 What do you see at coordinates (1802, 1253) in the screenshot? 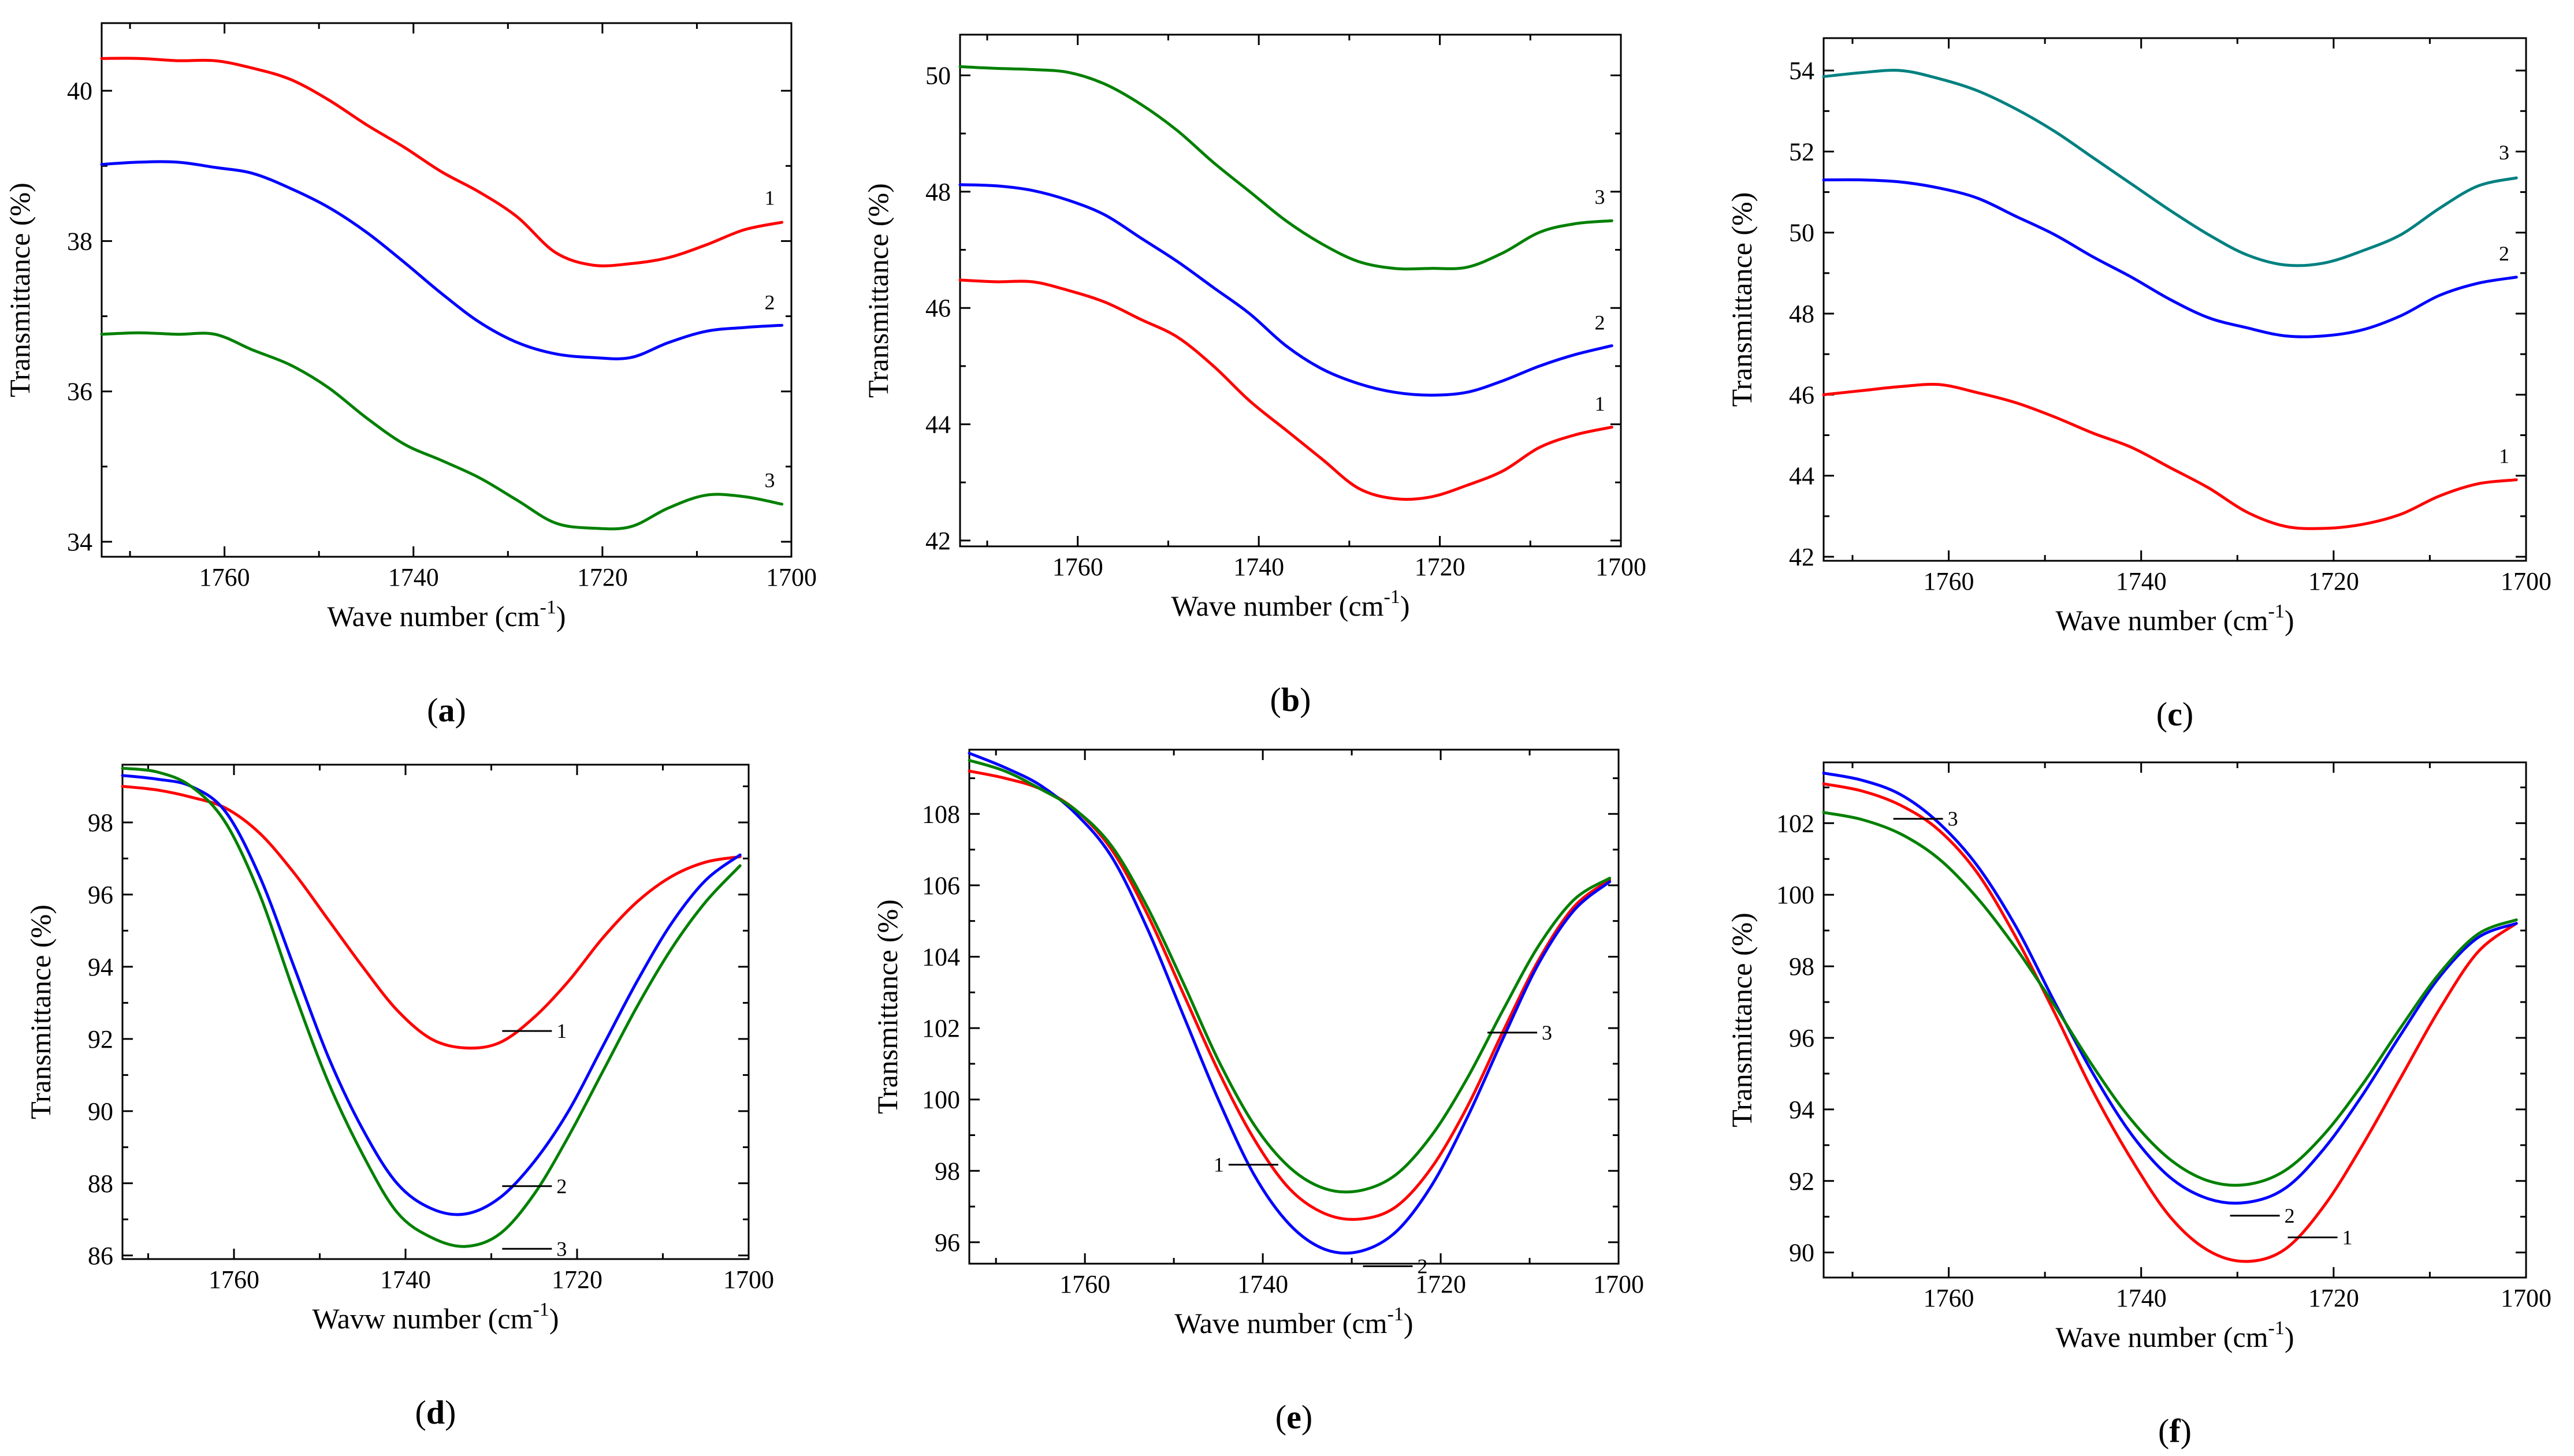
I see `y-tick-label: 90` at bounding box center [1802, 1253].